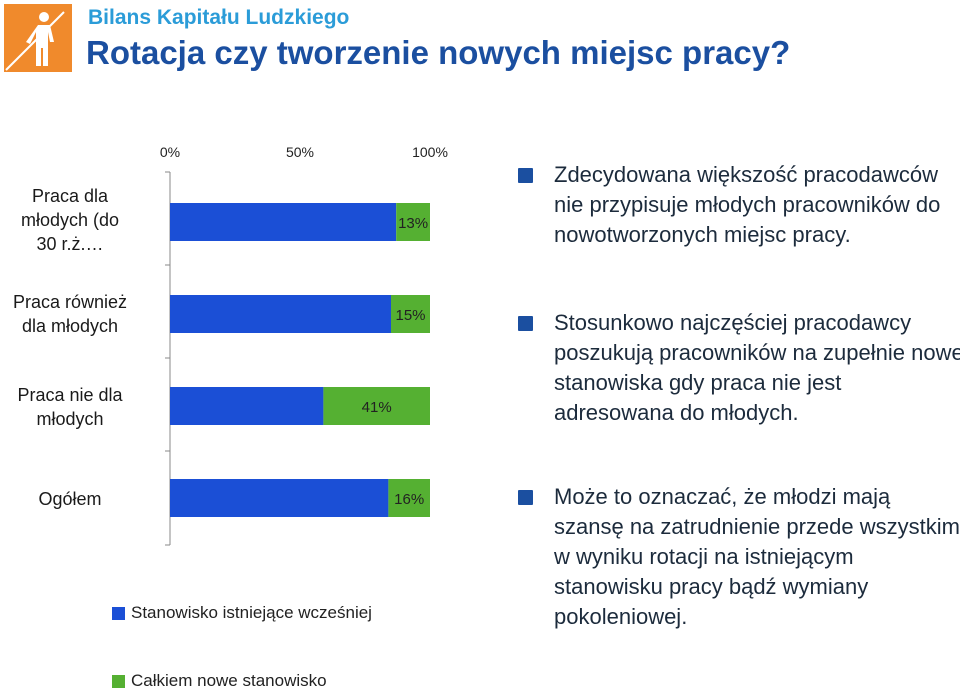  I want to click on legend-item-existing: Stanowisko istniejące wcześniej, so click(242, 613).